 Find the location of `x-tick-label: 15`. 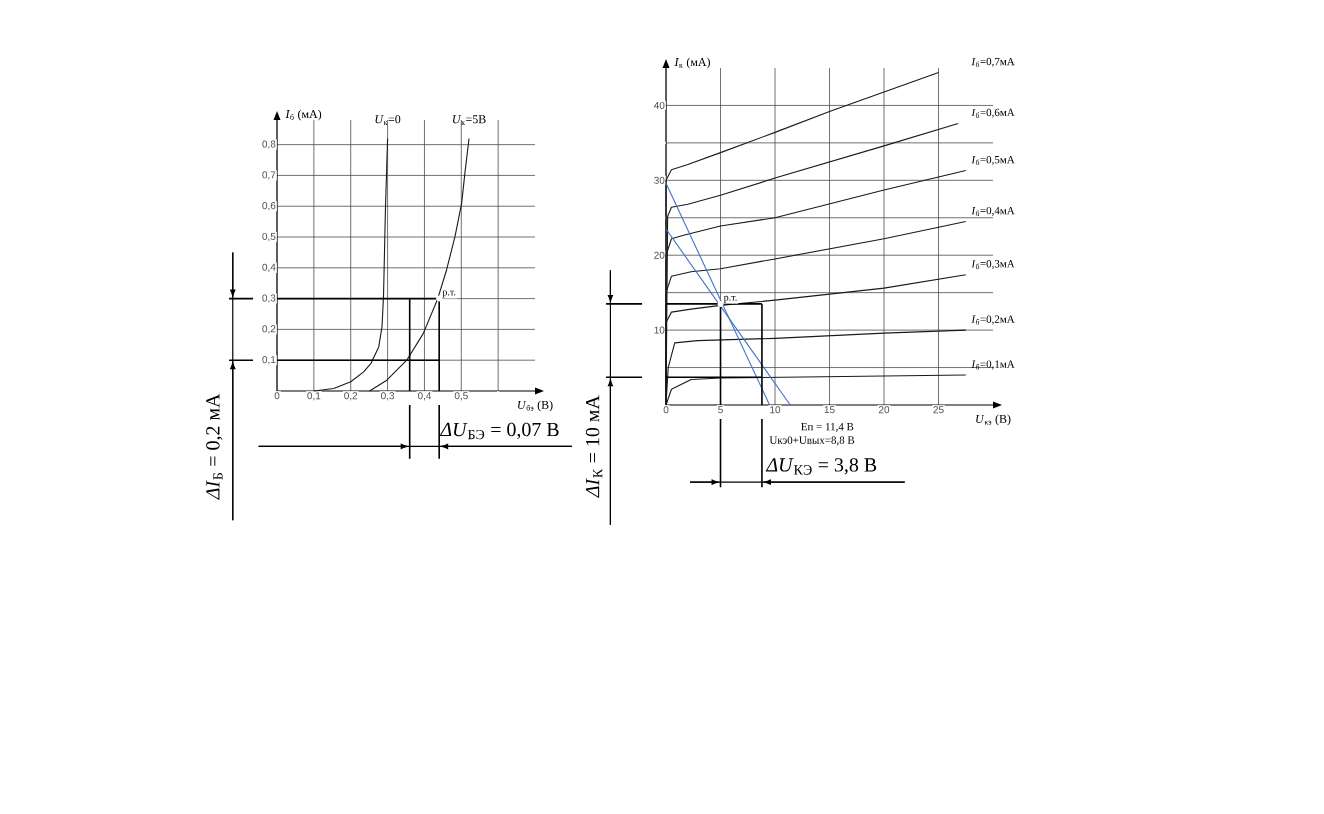

x-tick-label: 15 is located at coordinates (829, 410).